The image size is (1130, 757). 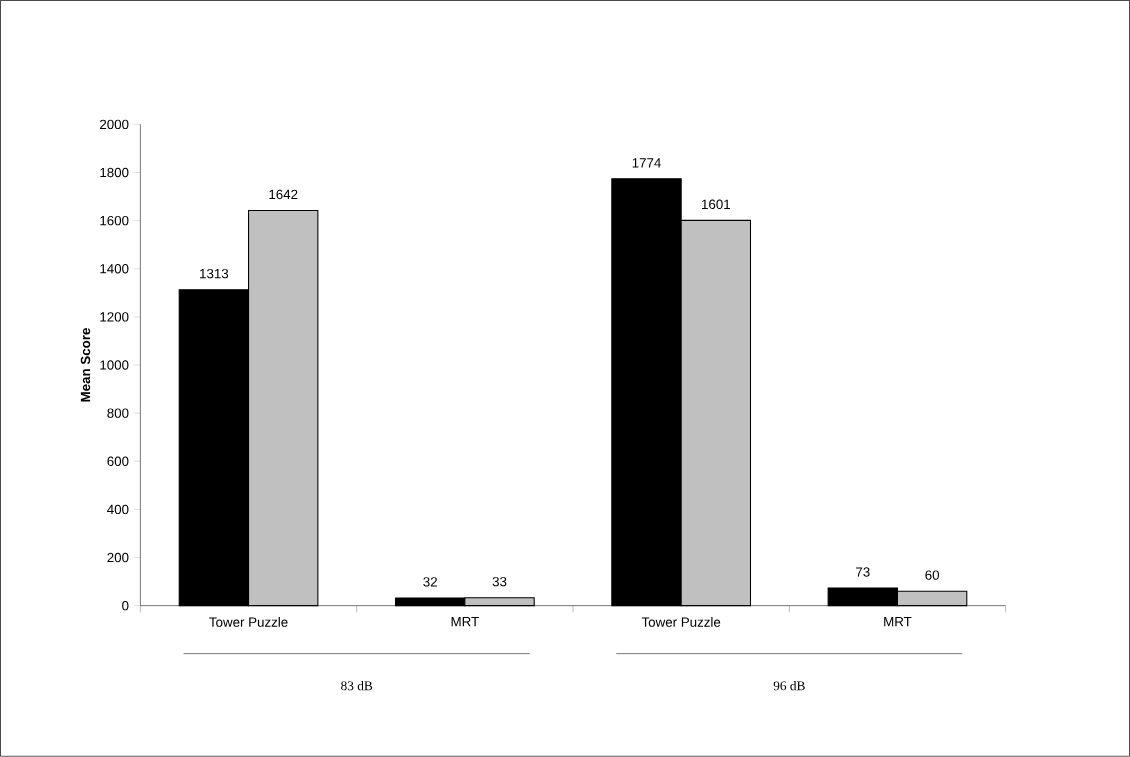 I want to click on y-tick-label: 1800, so click(x=114, y=172).